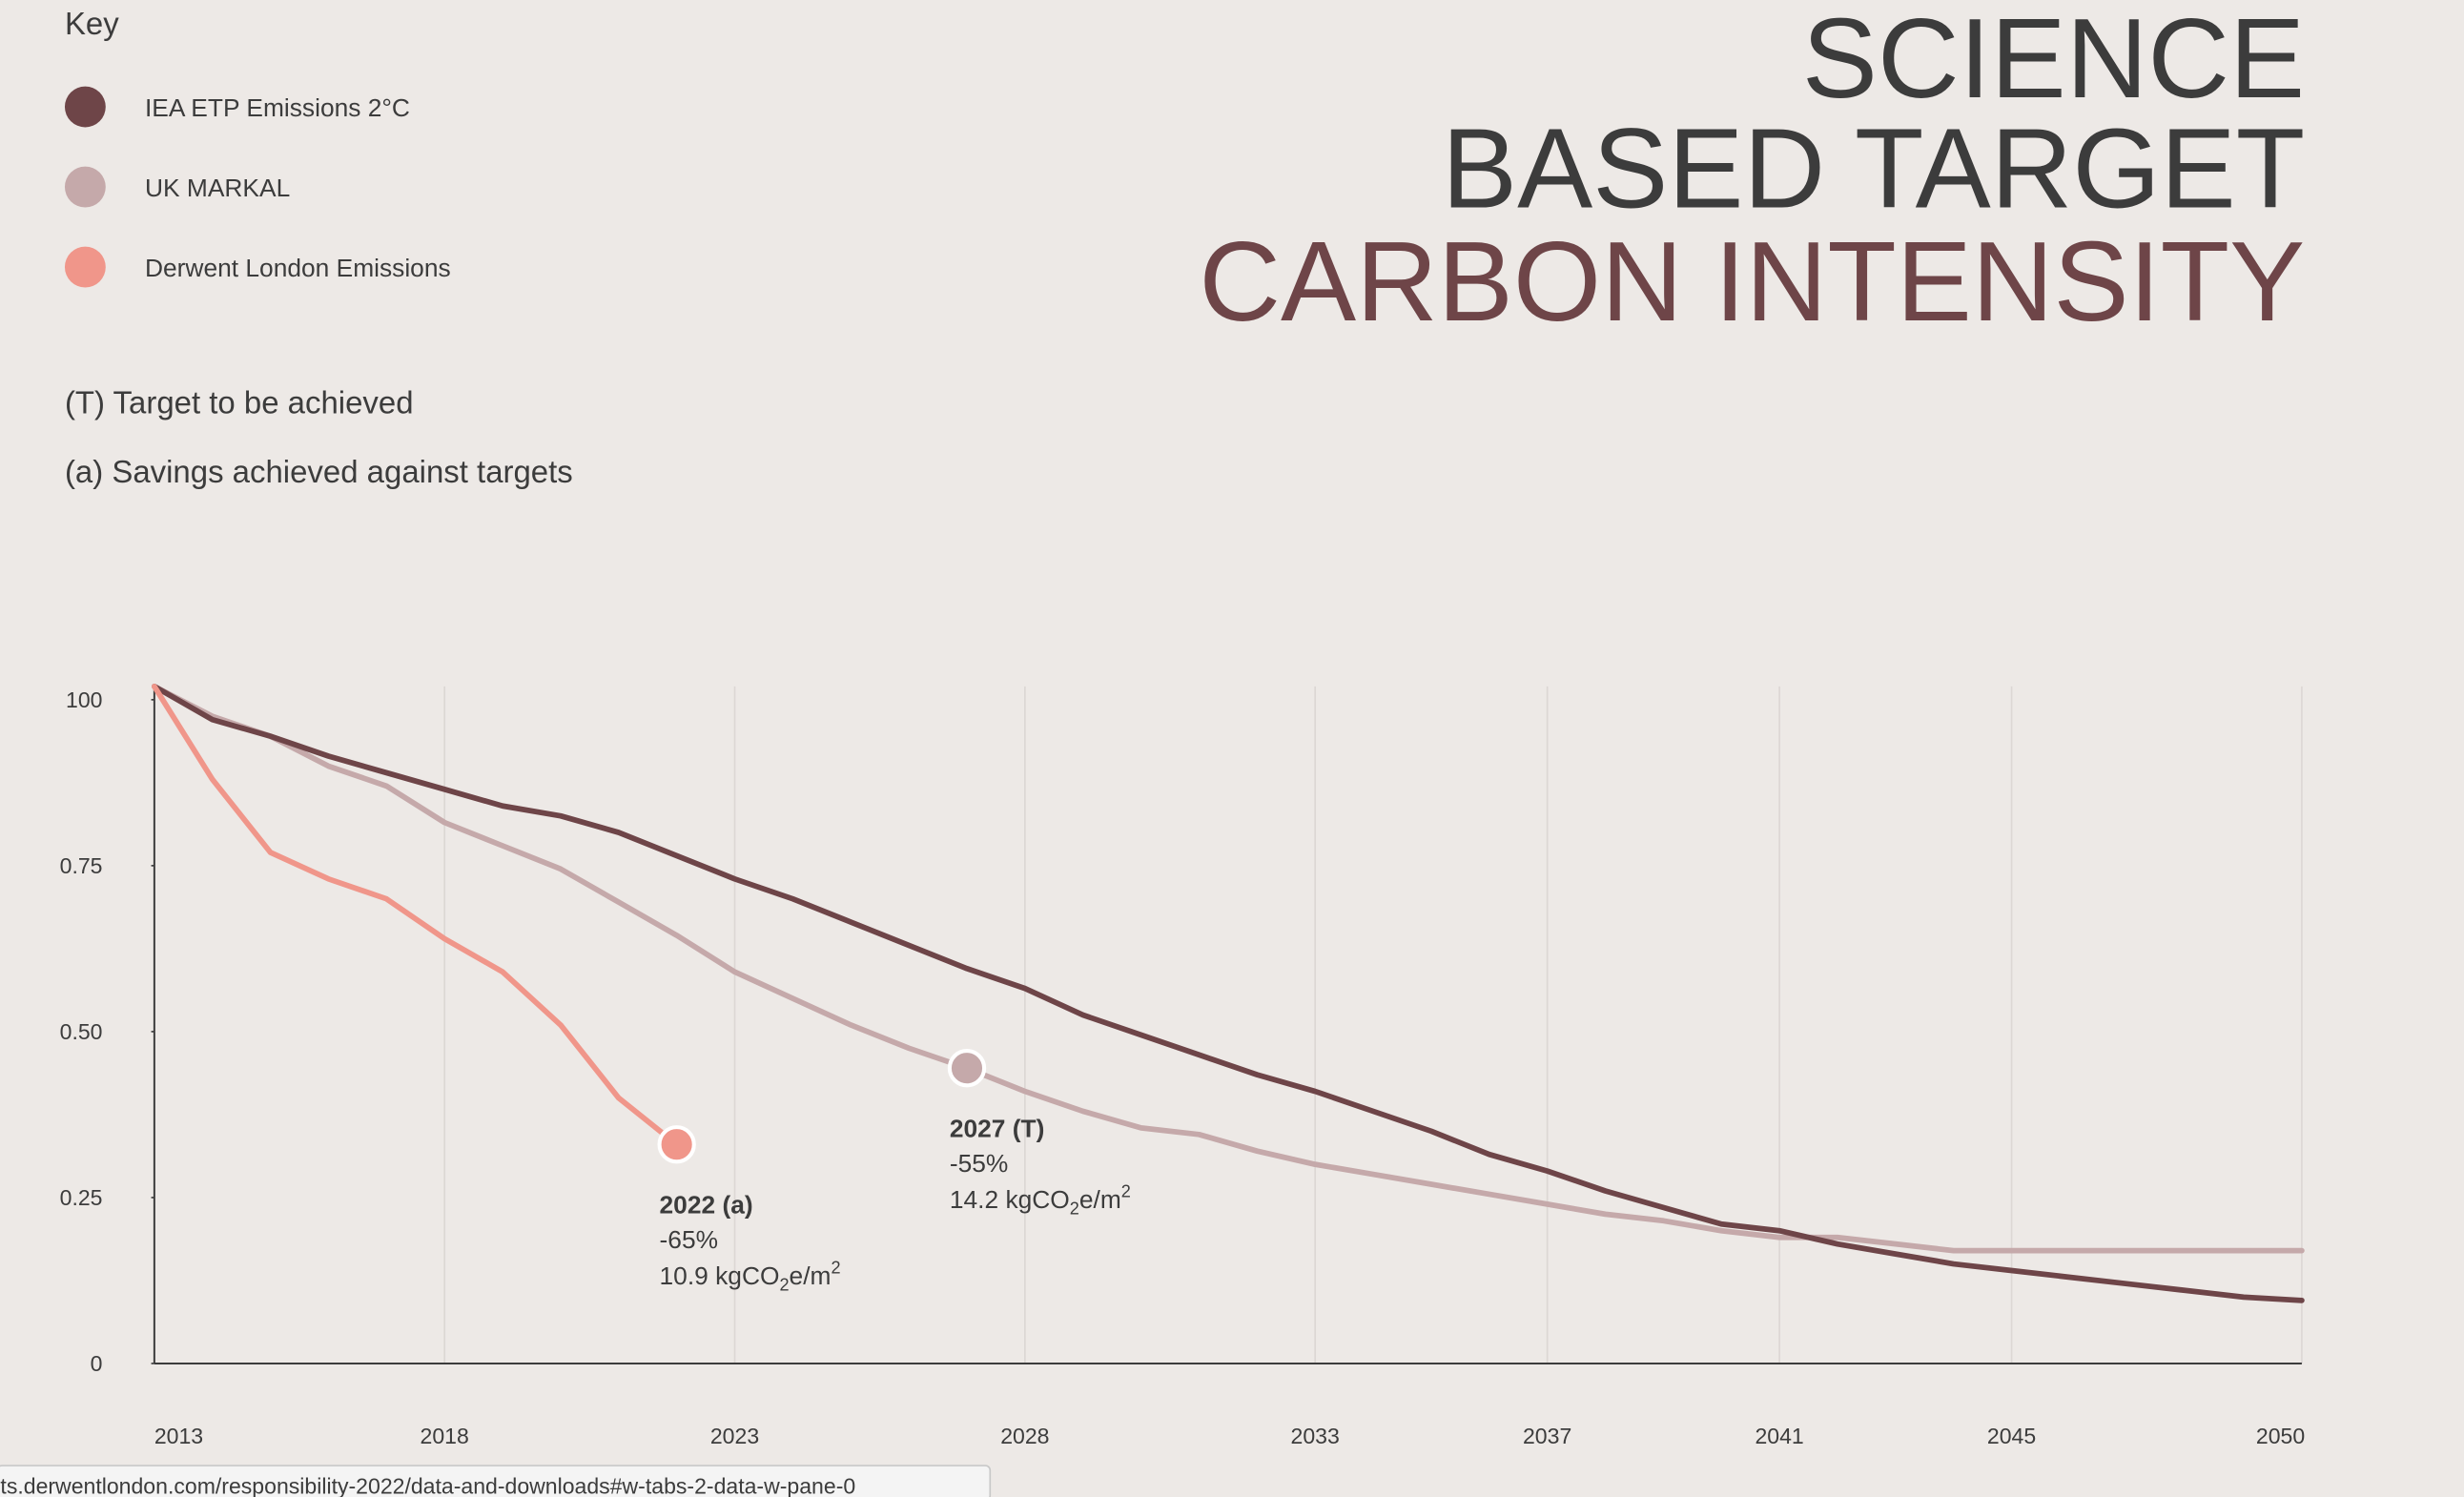  I want to click on annotation-title: 2022 (a), so click(706, 1206).